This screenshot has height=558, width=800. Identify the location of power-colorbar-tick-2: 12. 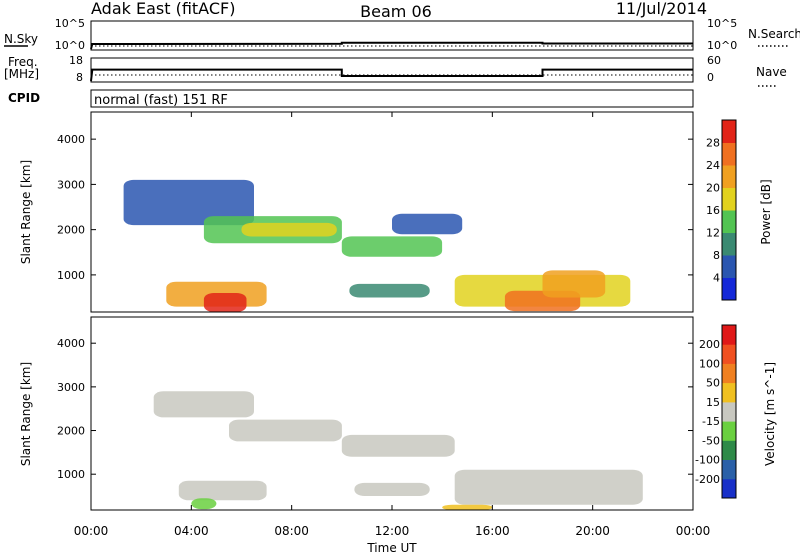
(713, 233).